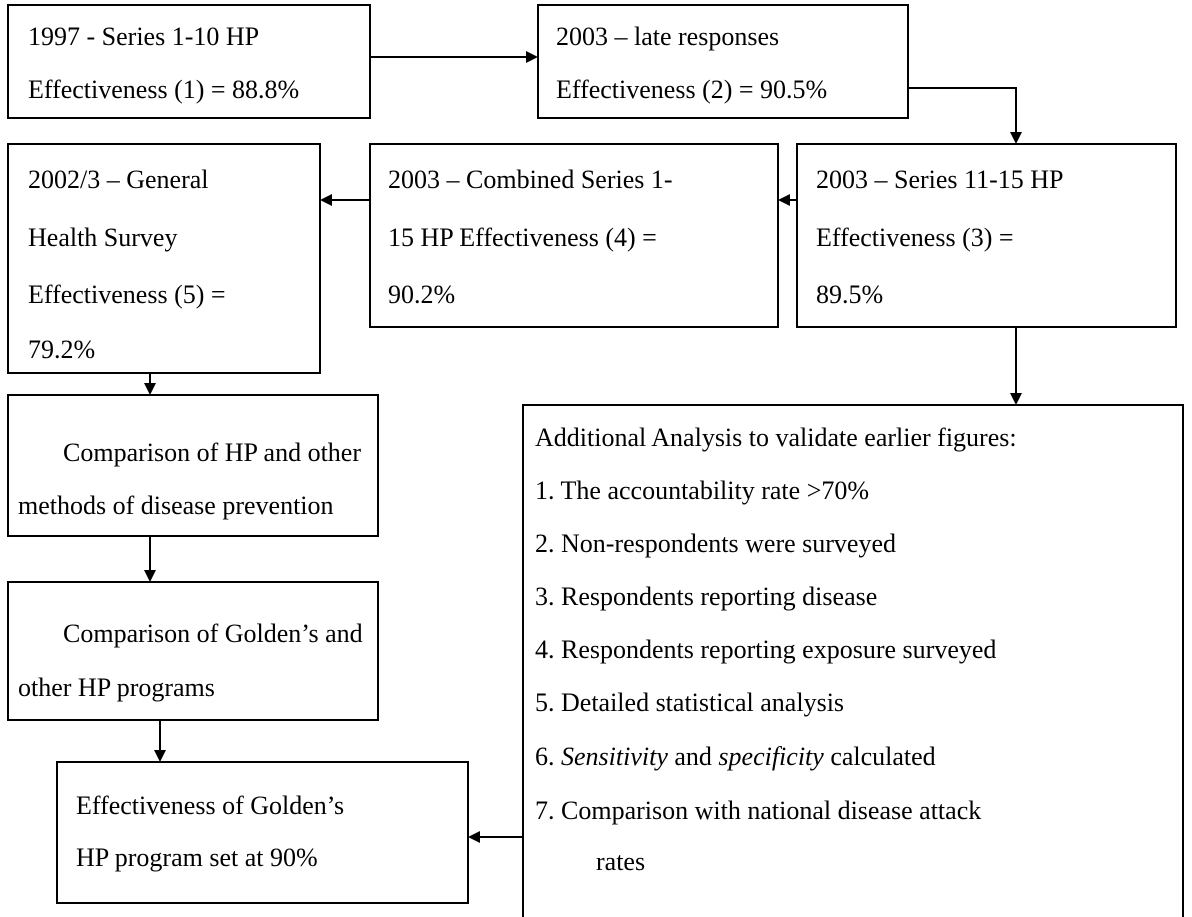  I want to click on label: Effectiveness (3) =, so click(915, 237).